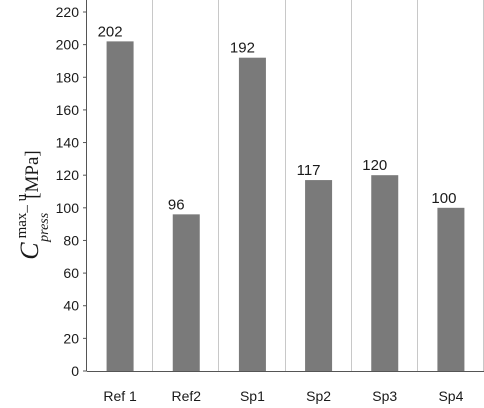 The image size is (484, 408). Describe the element at coordinates (68, 175) in the screenshot. I see `y-tick-label: 120` at that location.